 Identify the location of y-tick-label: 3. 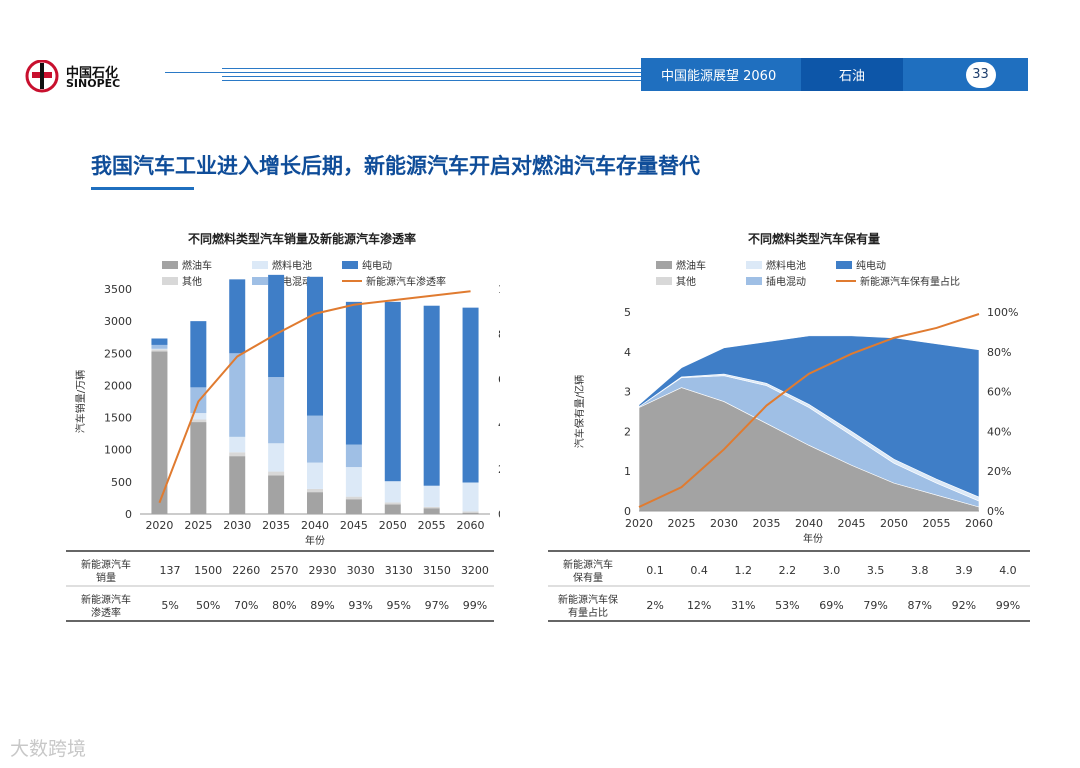
(627, 392).